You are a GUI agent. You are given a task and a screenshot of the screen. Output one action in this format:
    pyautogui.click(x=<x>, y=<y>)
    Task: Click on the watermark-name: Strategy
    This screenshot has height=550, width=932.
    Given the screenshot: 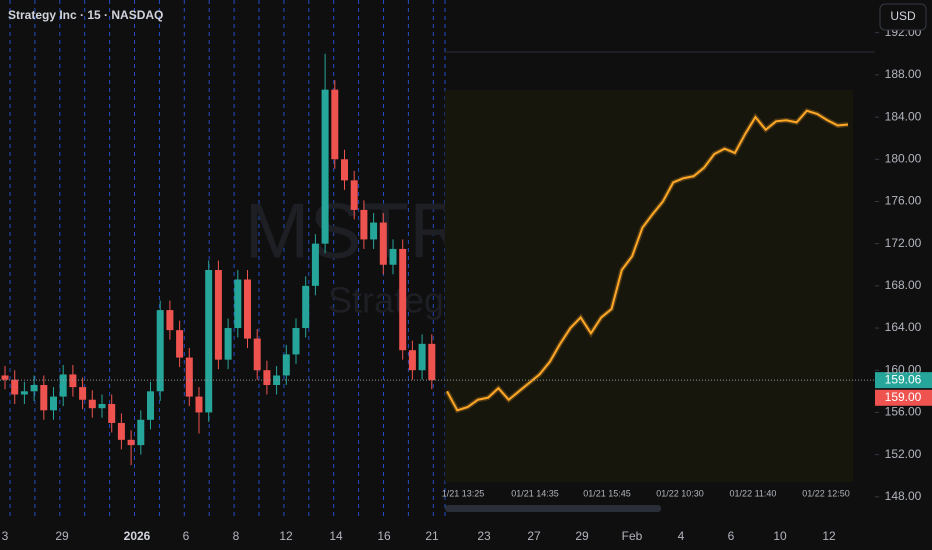 What is the action you would take?
    pyautogui.click(x=395, y=300)
    